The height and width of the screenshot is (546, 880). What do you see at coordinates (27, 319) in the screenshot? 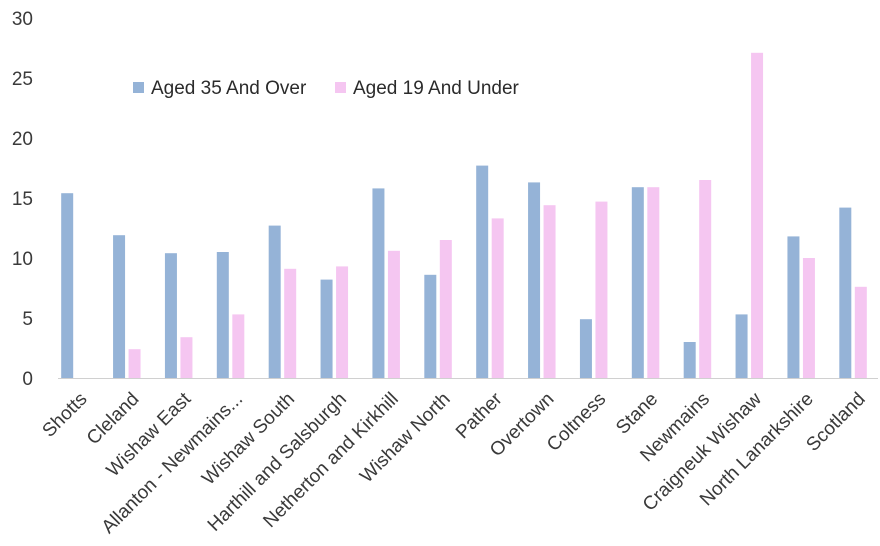
I see `y-tick-label: 5` at bounding box center [27, 319].